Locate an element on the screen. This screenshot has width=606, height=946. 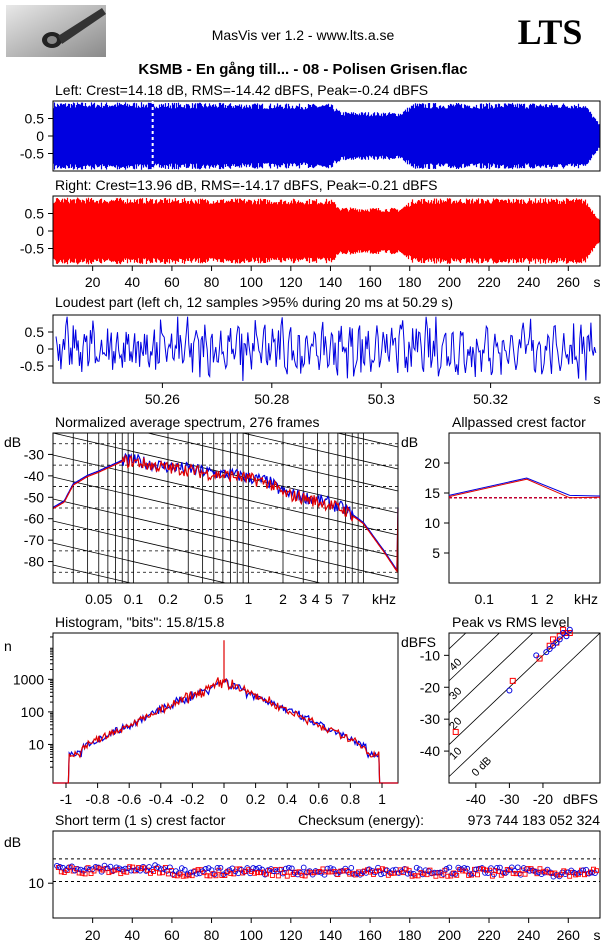
right-waveform-yaxis: 0.50 -0.5 is located at coordinates (36, 231).